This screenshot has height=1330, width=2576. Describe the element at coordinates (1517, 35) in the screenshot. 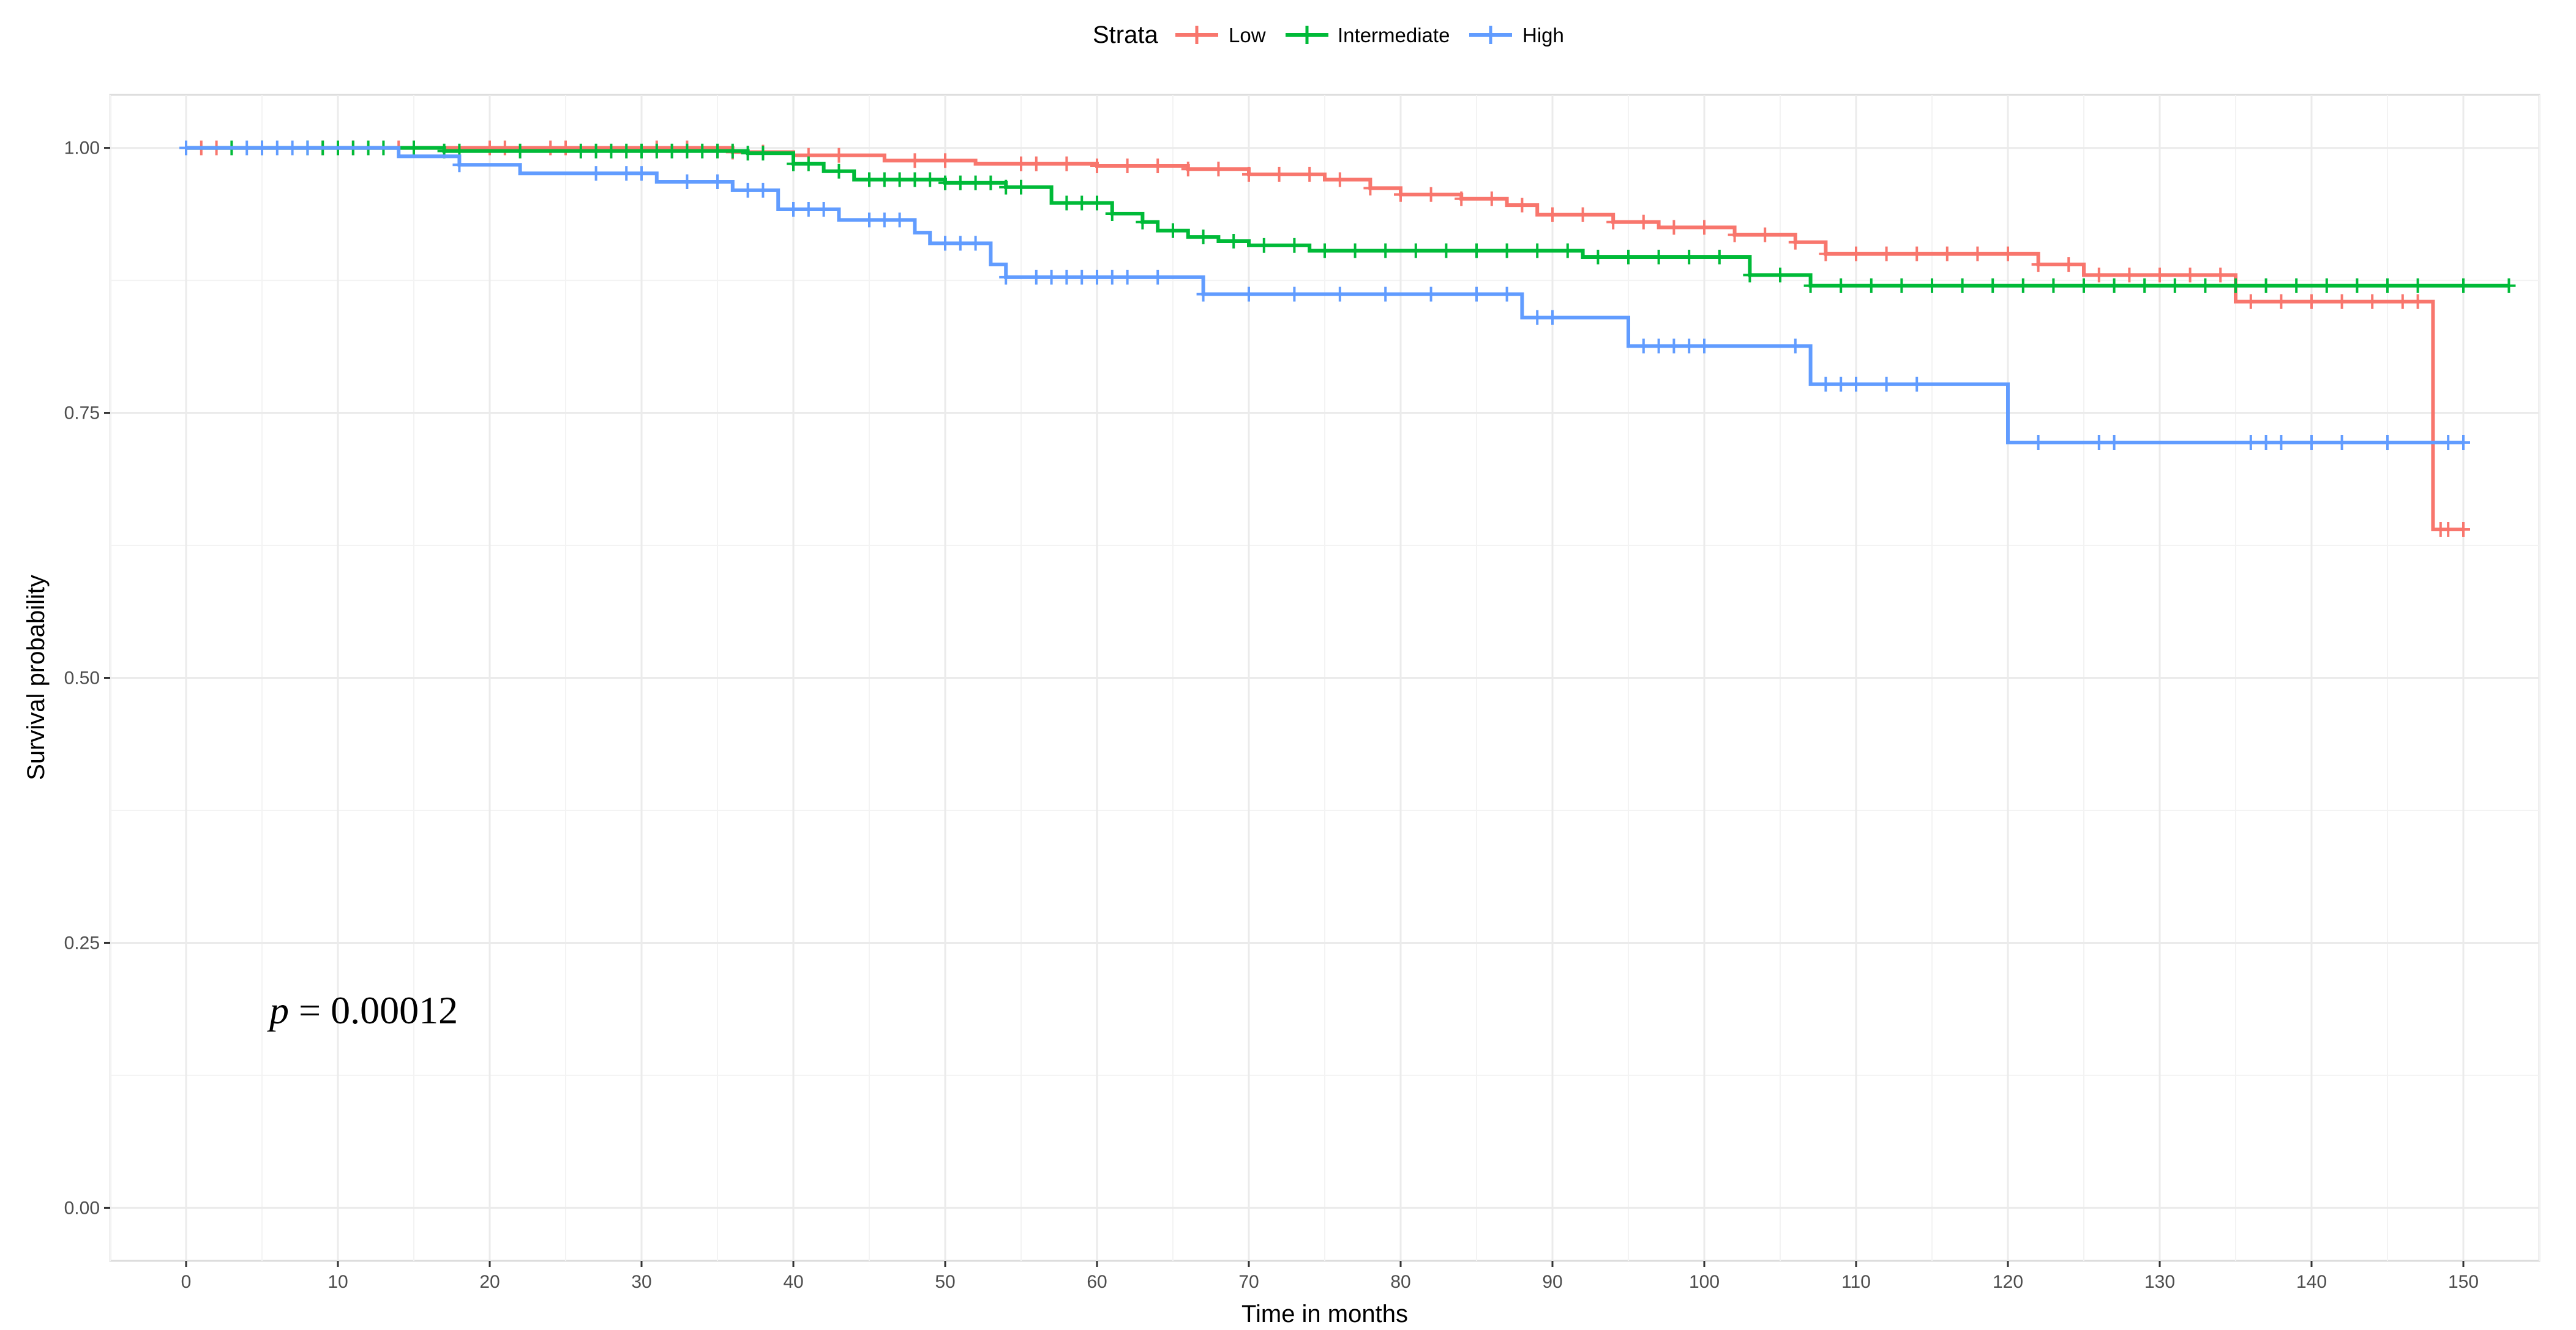

I see `legend-item-high: High` at that location.